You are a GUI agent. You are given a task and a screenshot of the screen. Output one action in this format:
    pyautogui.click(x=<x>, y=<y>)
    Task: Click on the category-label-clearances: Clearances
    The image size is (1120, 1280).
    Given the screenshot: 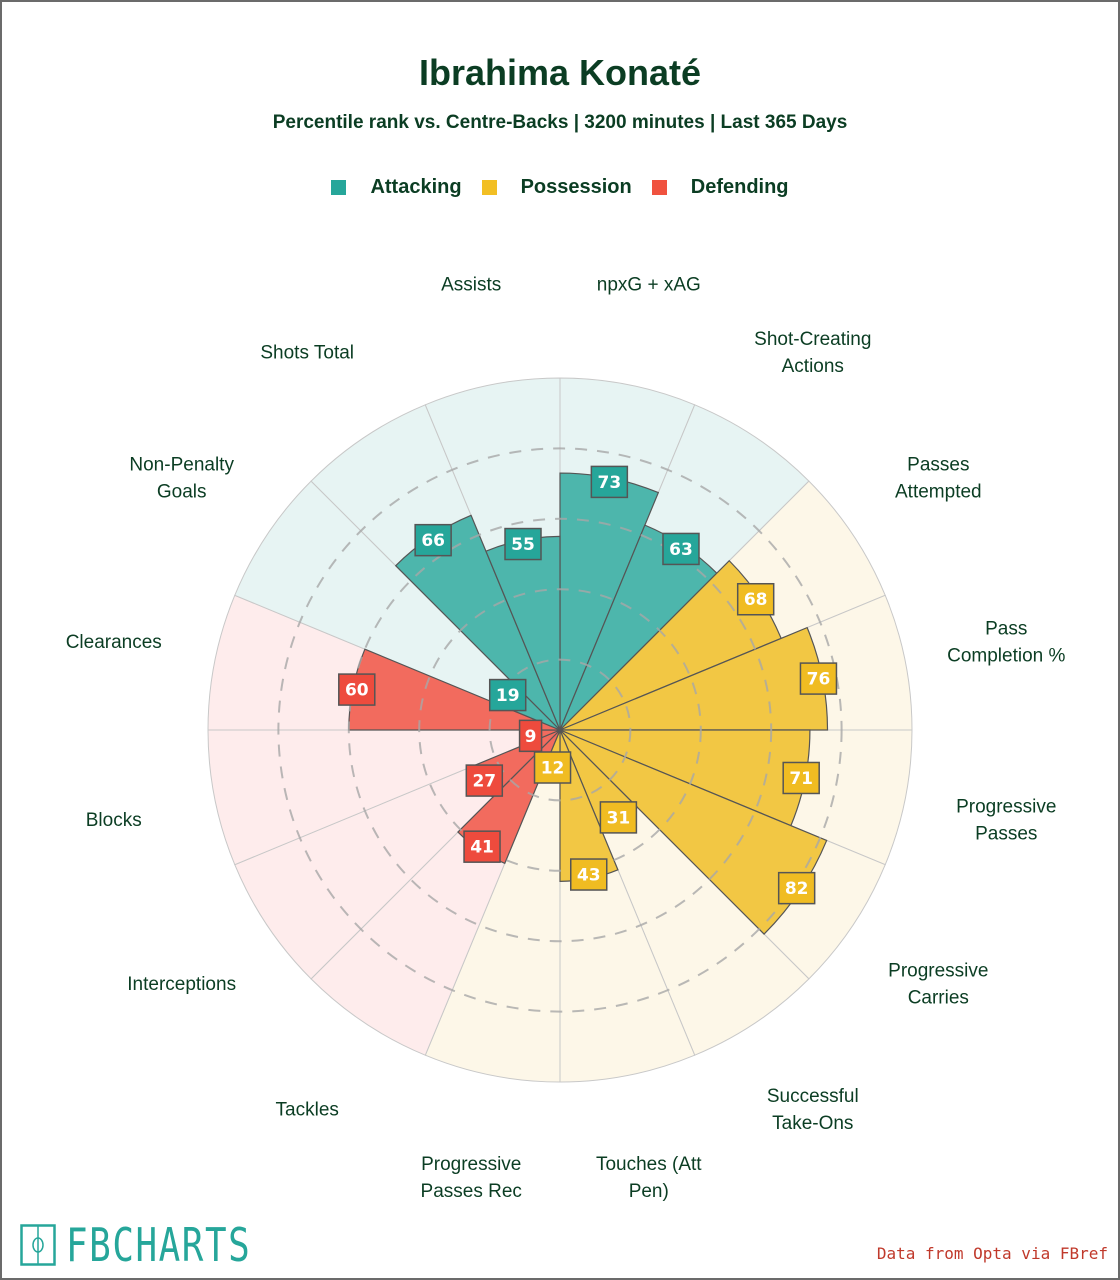 What is the action you would take?
    pyautogui.click(x=114, y=642)
    